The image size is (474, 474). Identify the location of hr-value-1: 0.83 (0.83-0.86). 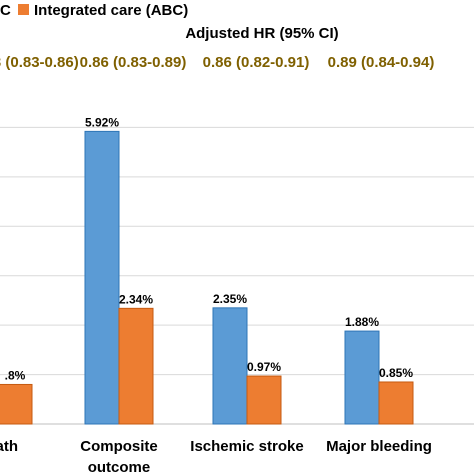
(39, 62).